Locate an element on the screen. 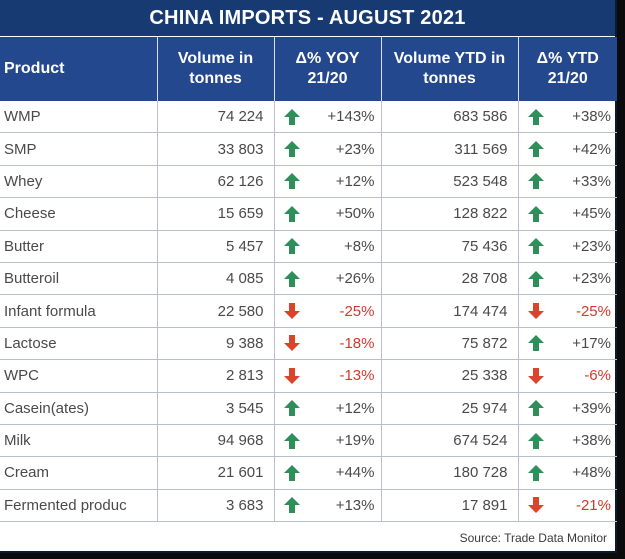  ytd-cell: +42% is located at coordinates (567, 149).